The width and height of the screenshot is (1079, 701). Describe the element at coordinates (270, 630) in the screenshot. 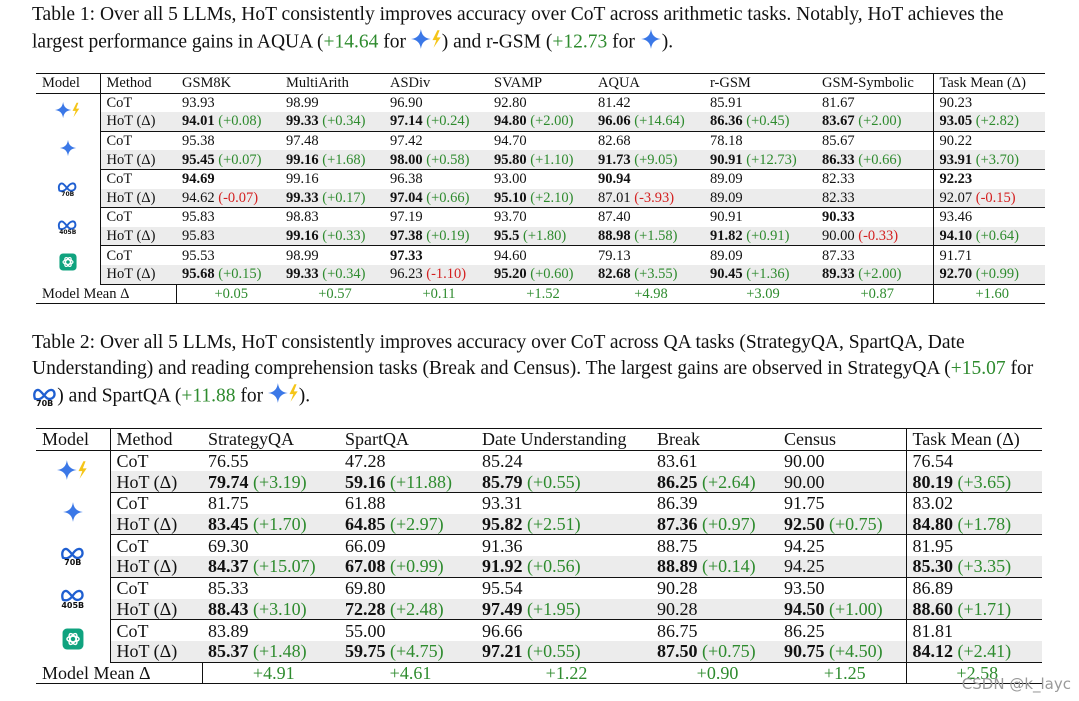

I see `value-cell: 83.89` at that location.